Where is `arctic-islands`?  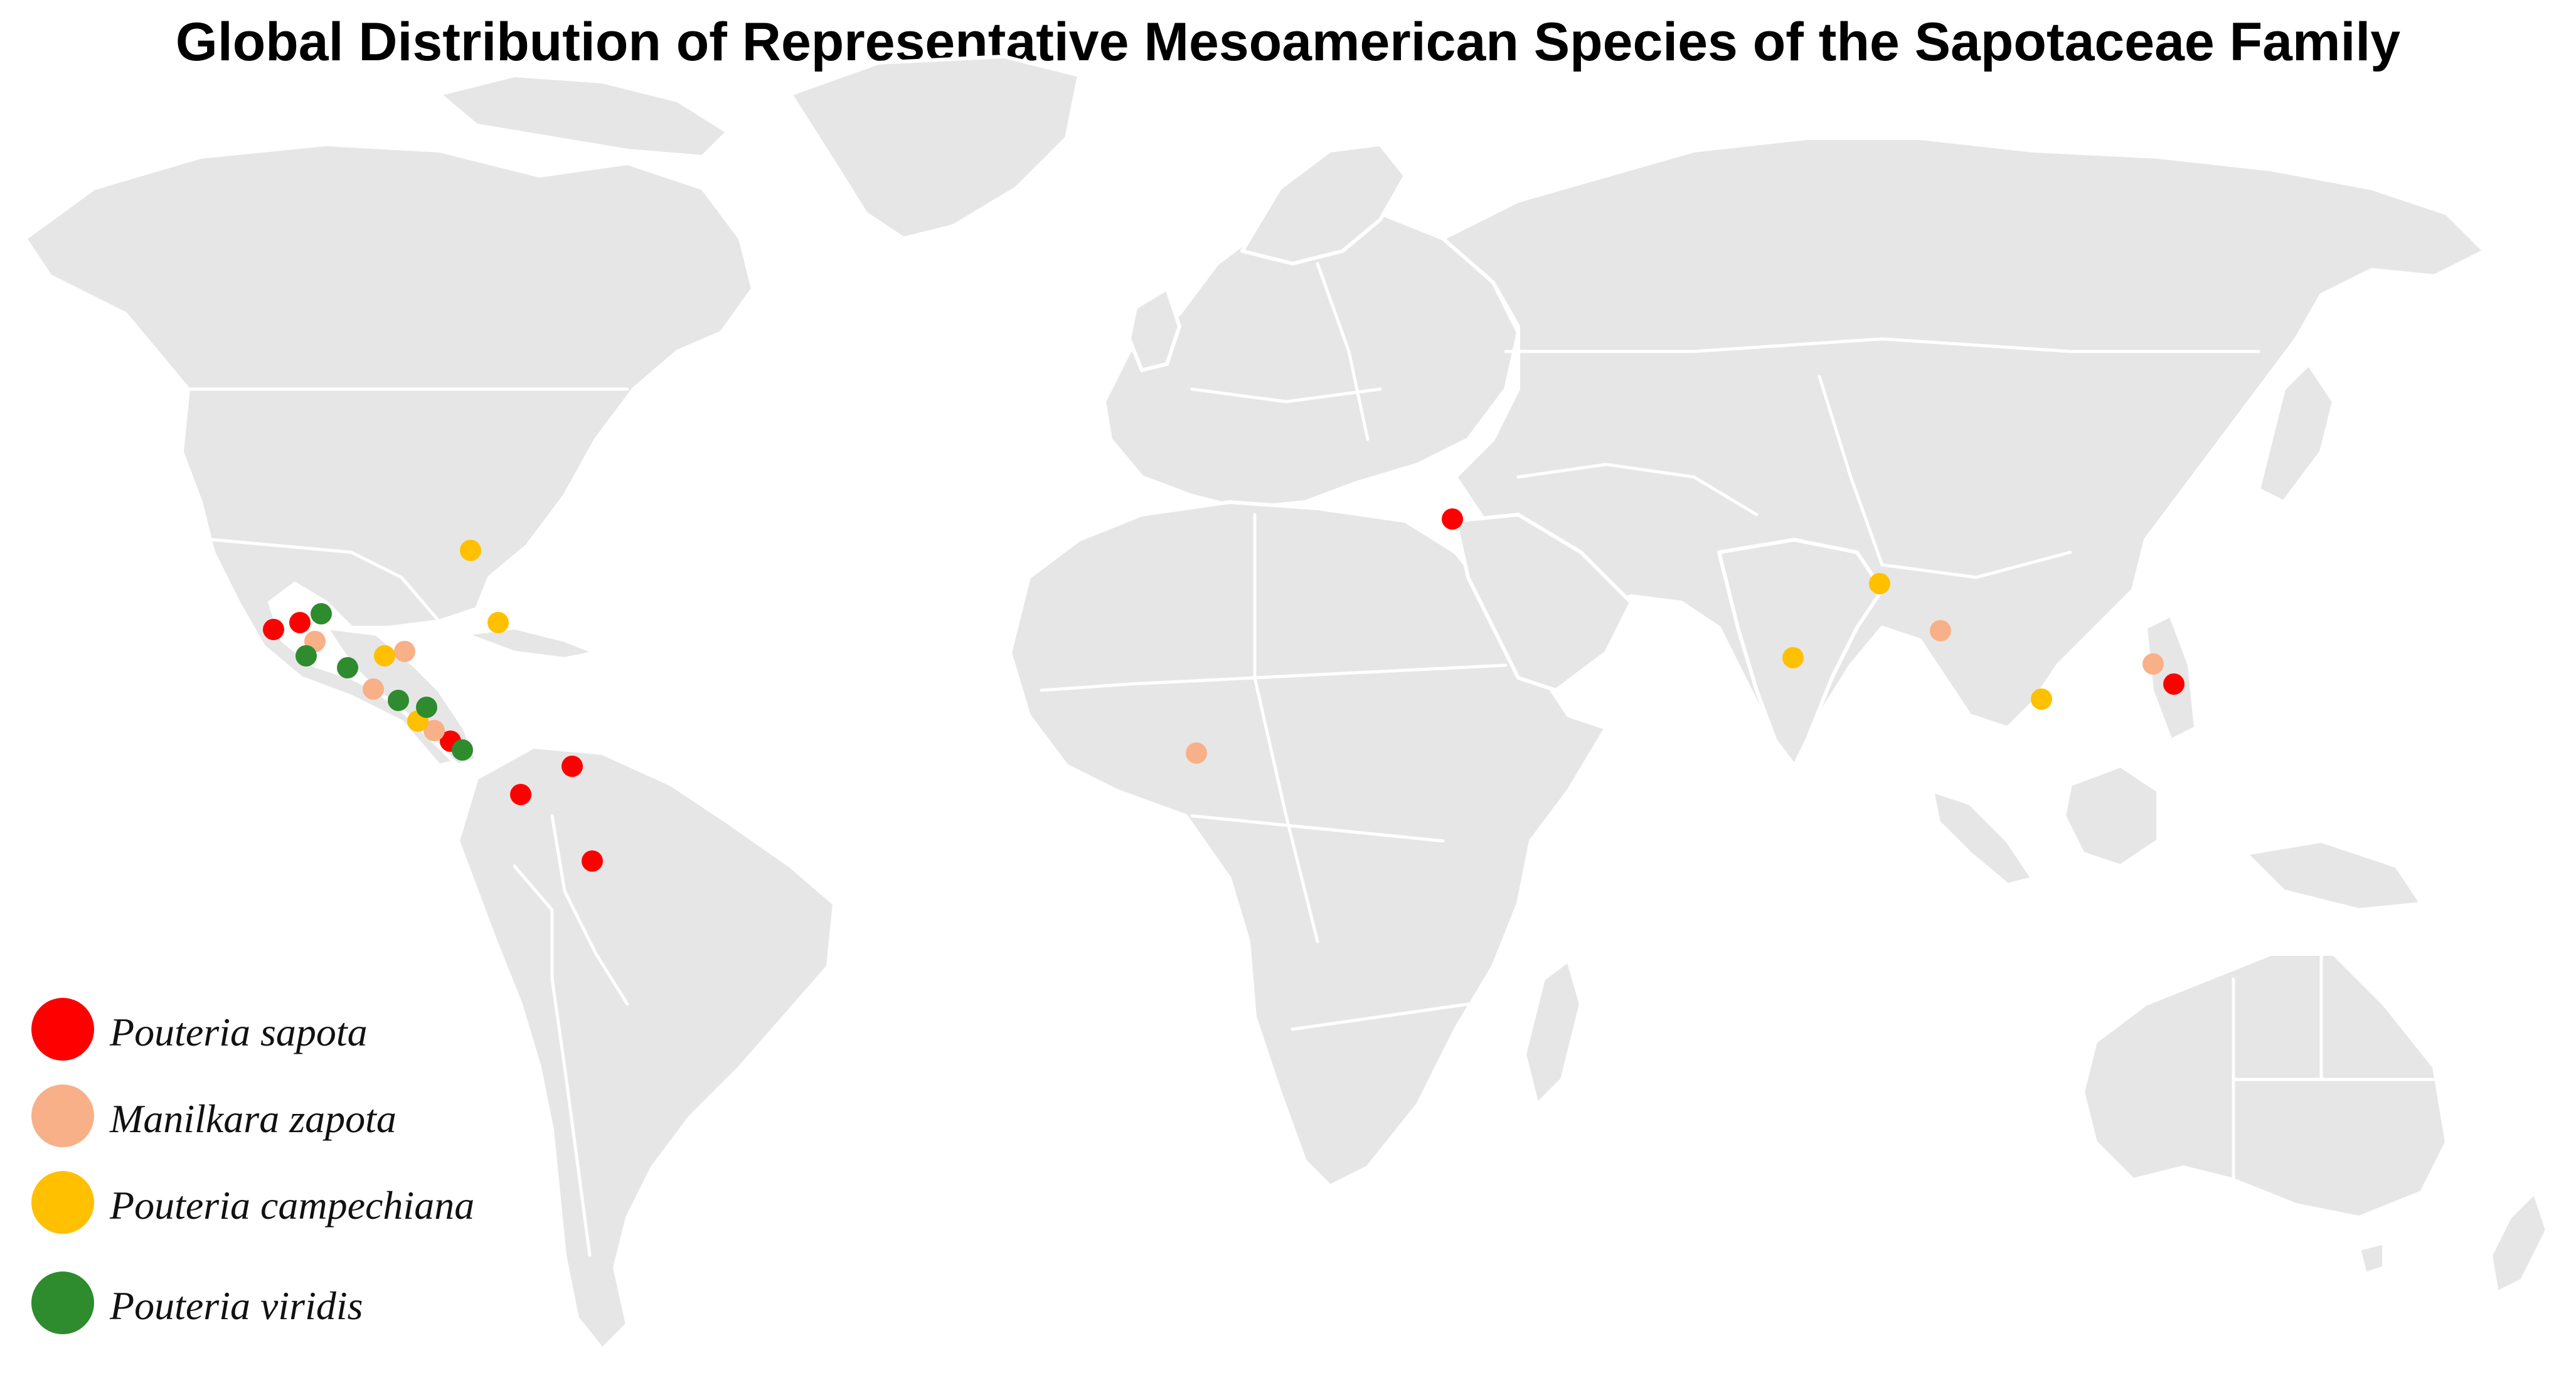 arctic-islands is located at coordinates (583, 116).